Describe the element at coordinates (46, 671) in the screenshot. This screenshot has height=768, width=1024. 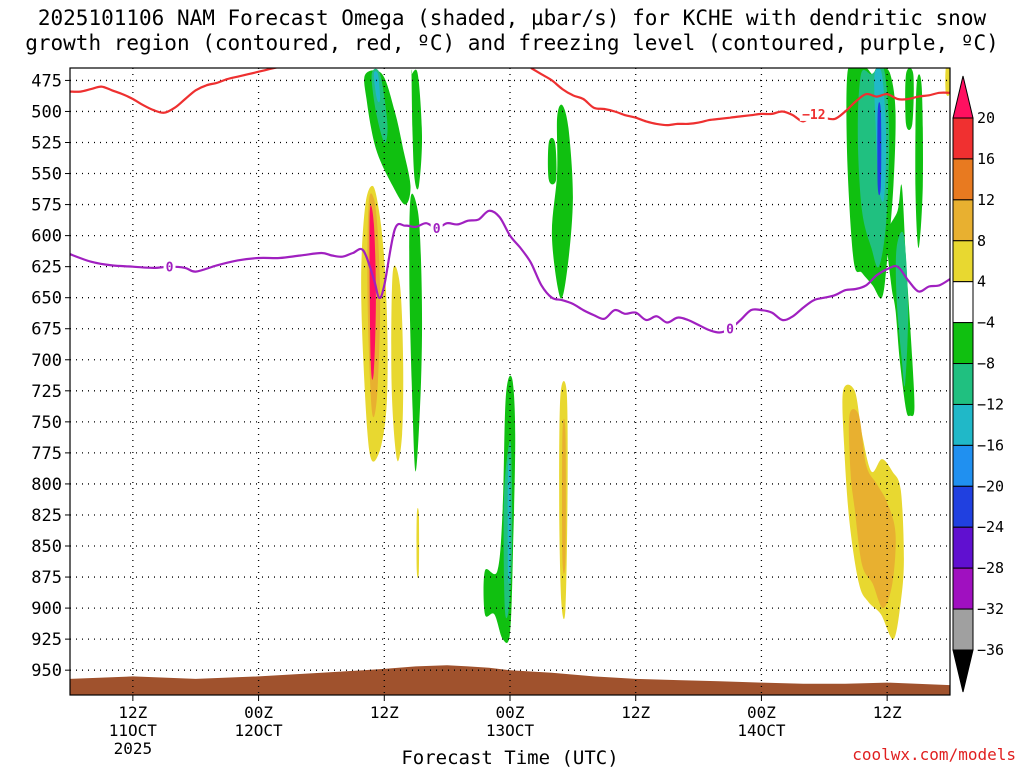
I see `y-tick-label-950: 950` at that location.